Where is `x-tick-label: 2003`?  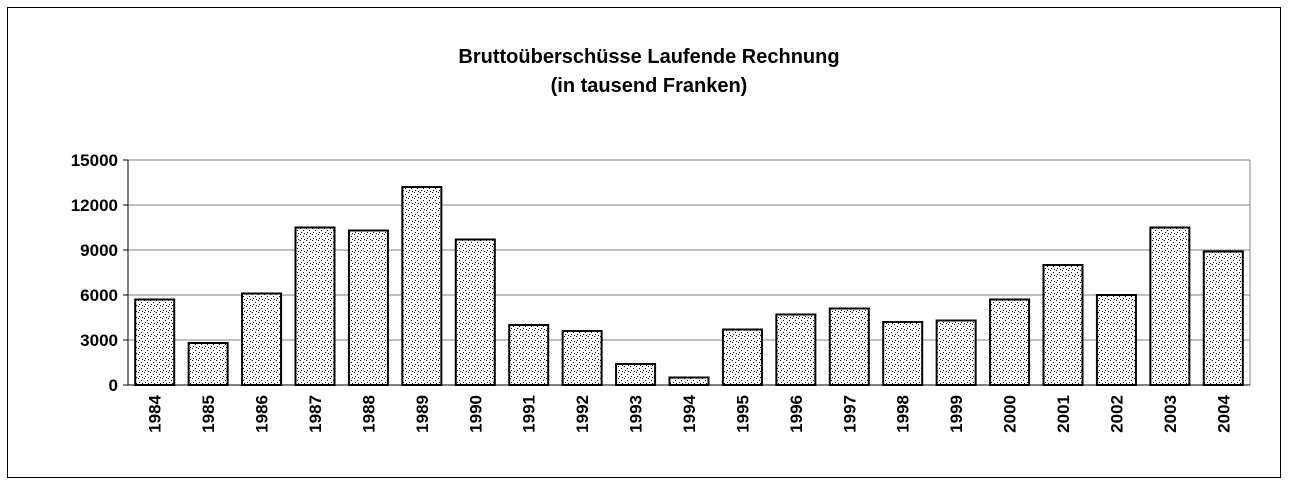
x-tick-label: 2003 is located at coordinates (1170, 414).